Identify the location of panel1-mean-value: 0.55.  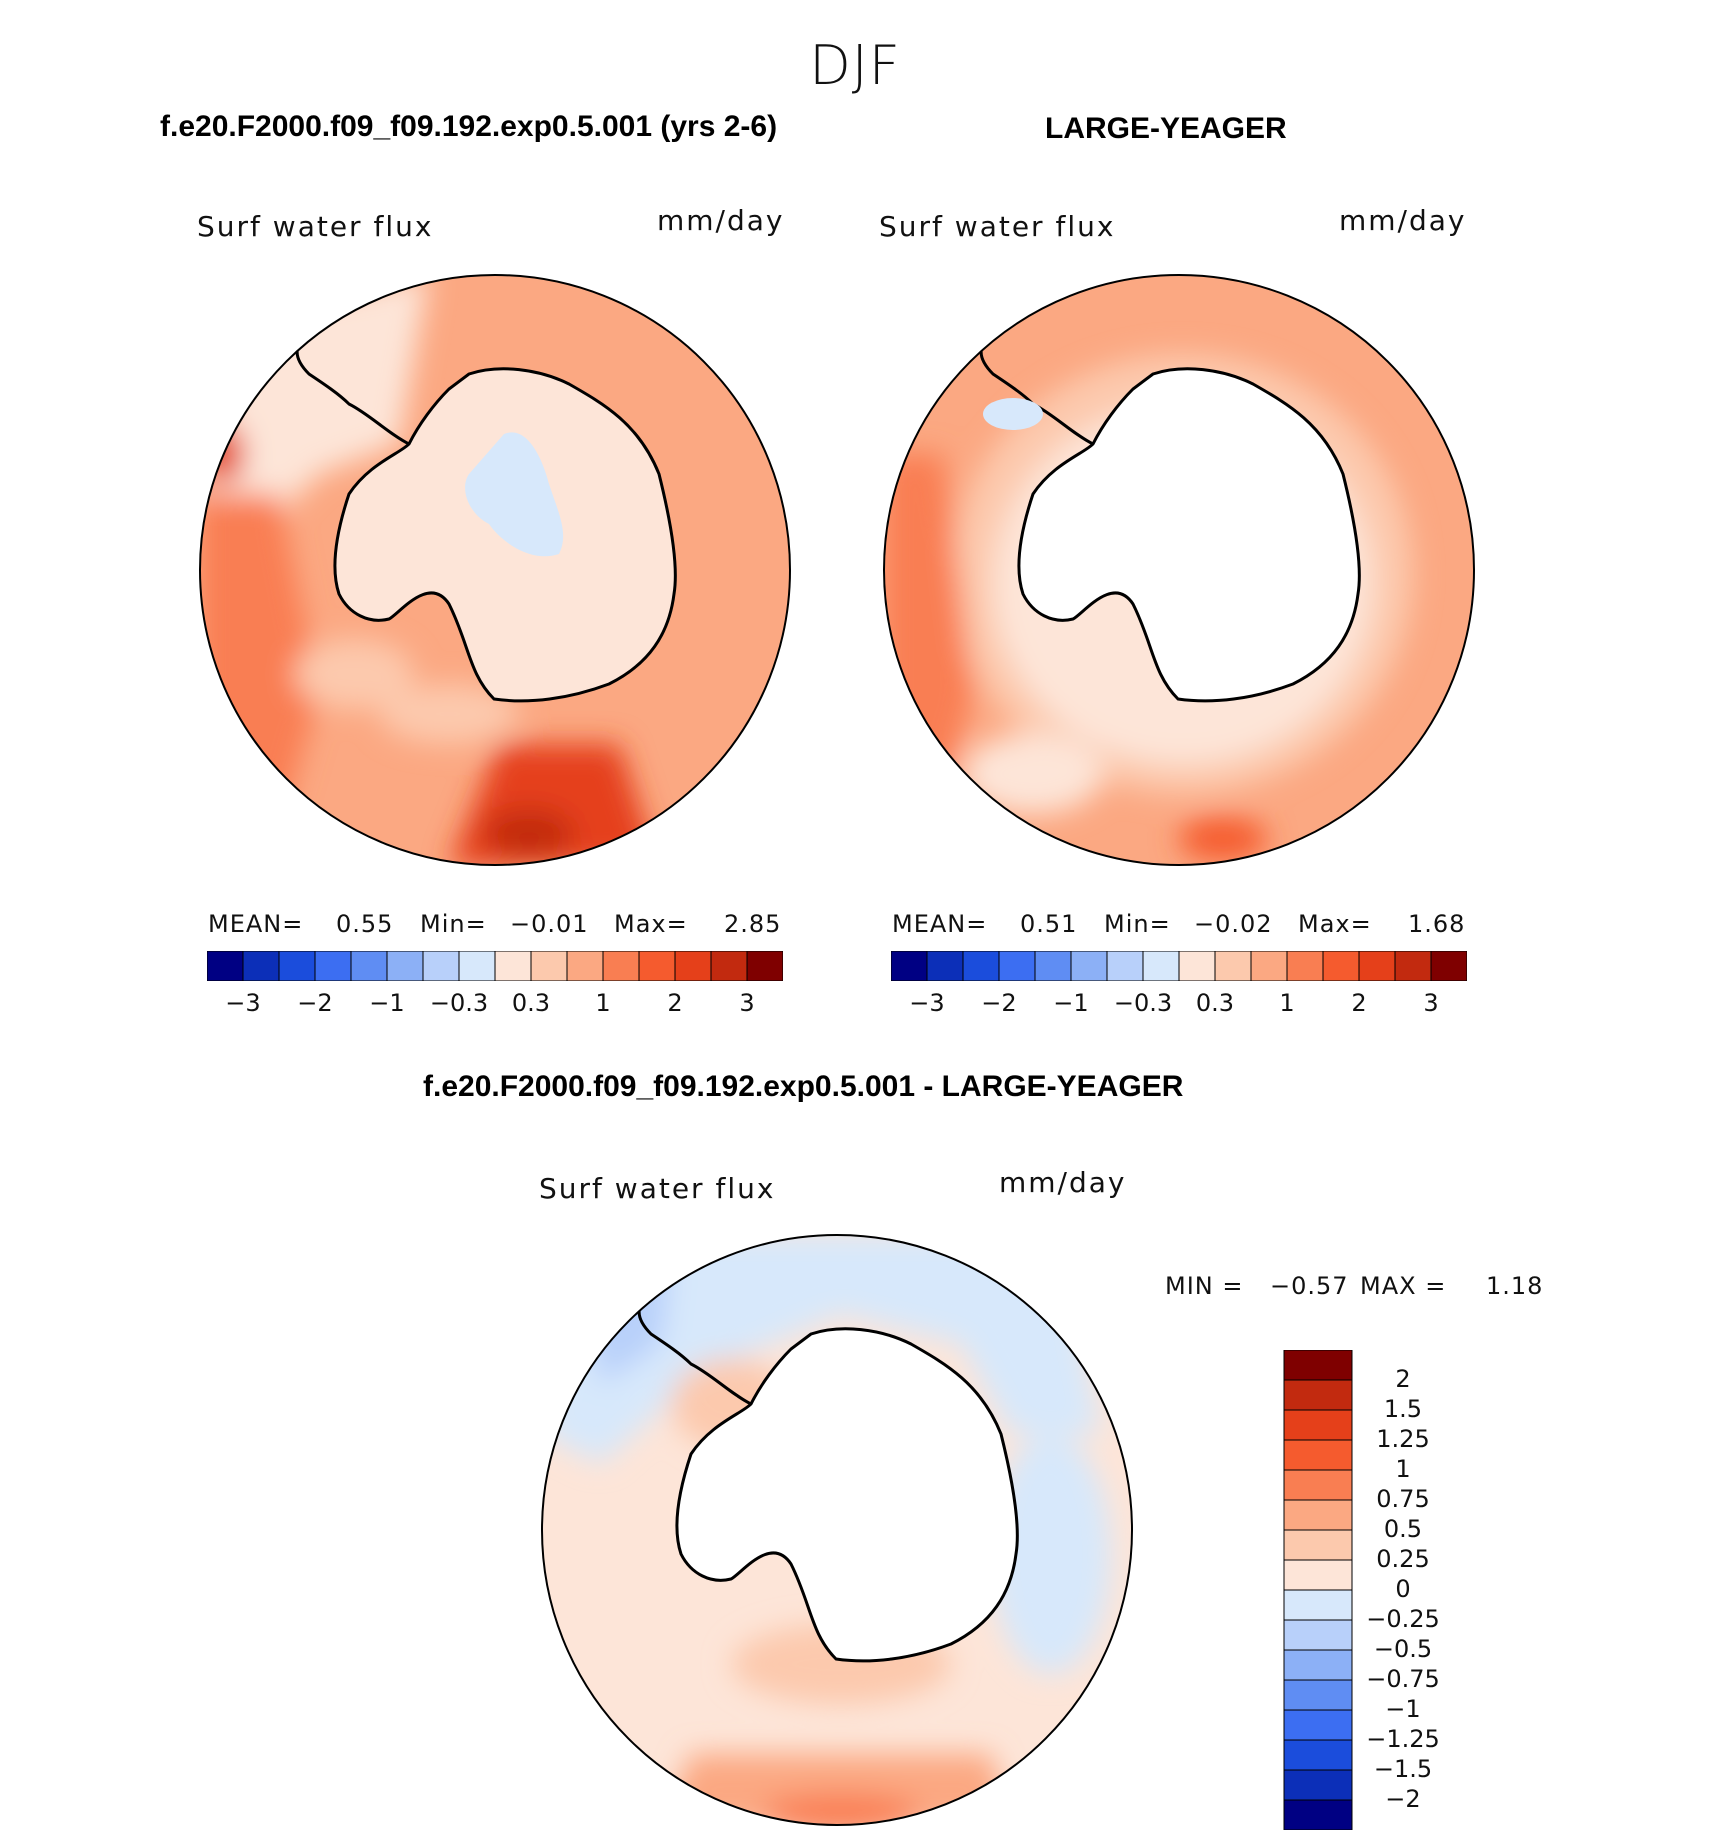
(365, 924).